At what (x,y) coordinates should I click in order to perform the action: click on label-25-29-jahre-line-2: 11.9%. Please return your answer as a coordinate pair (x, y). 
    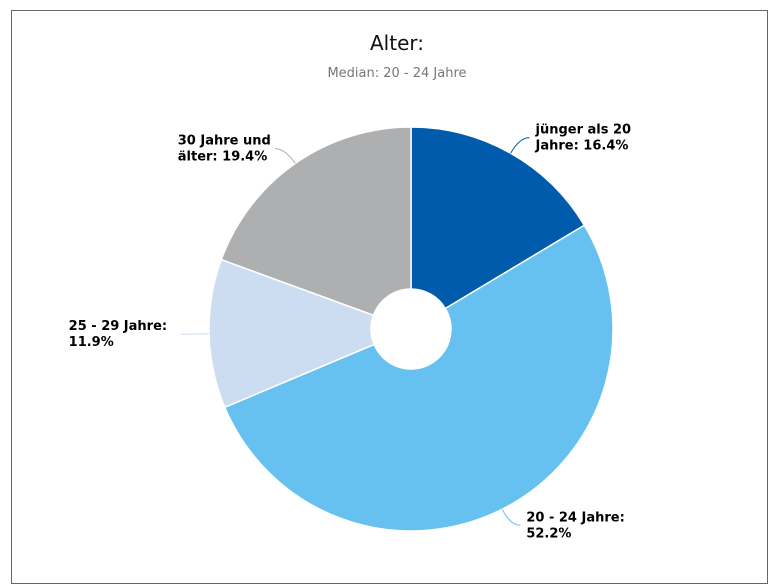
    Looking at the image, I should click on (91, 342).